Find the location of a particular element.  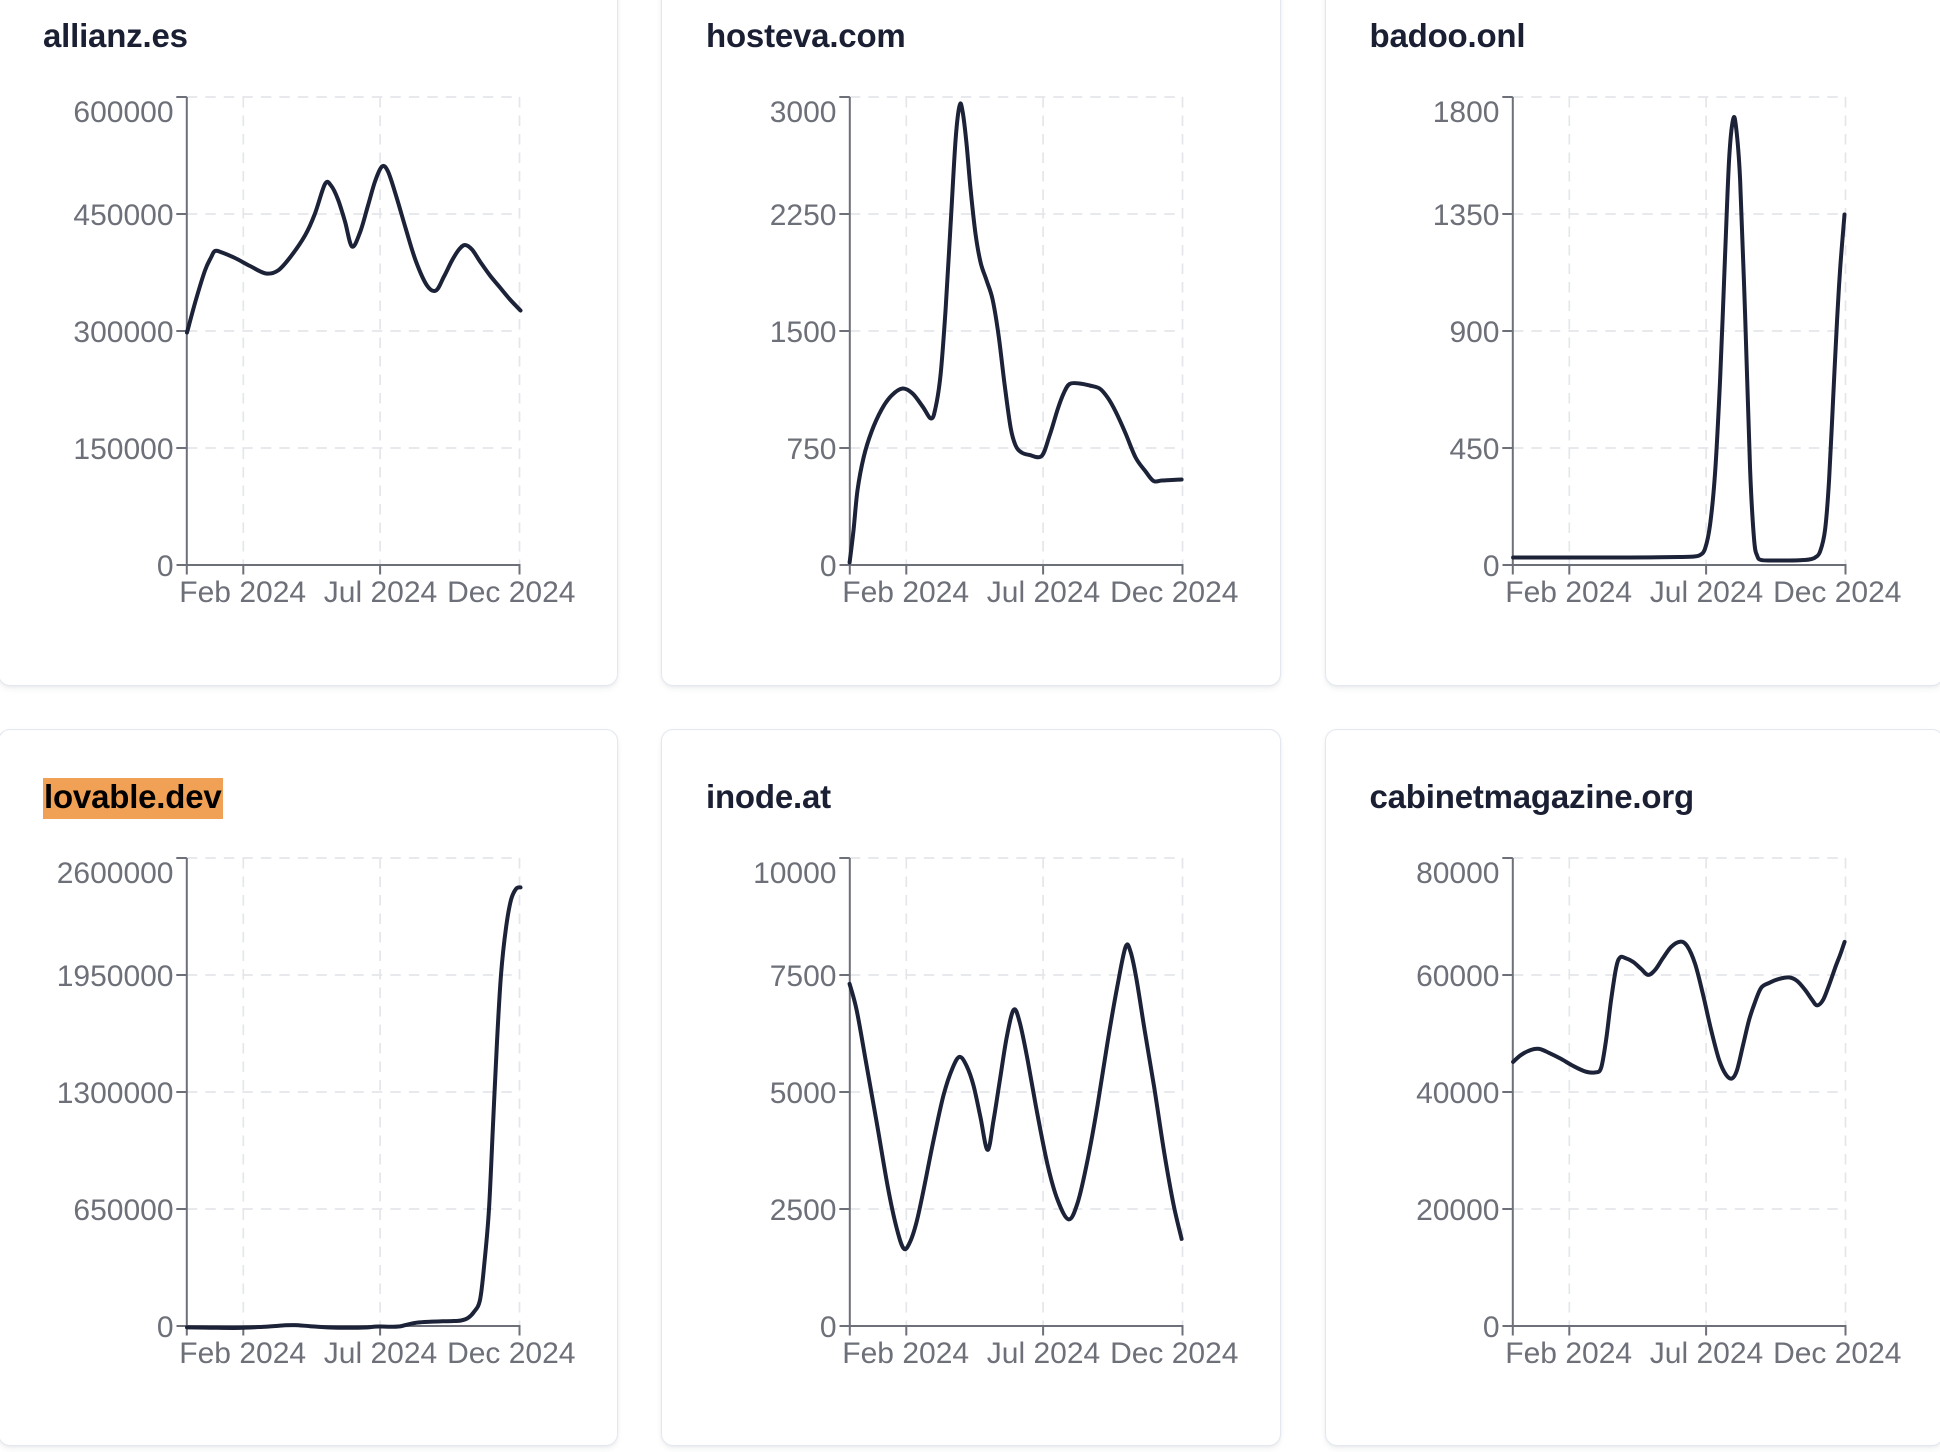

svg-text: 7500 is located at coordinates (802, 975).